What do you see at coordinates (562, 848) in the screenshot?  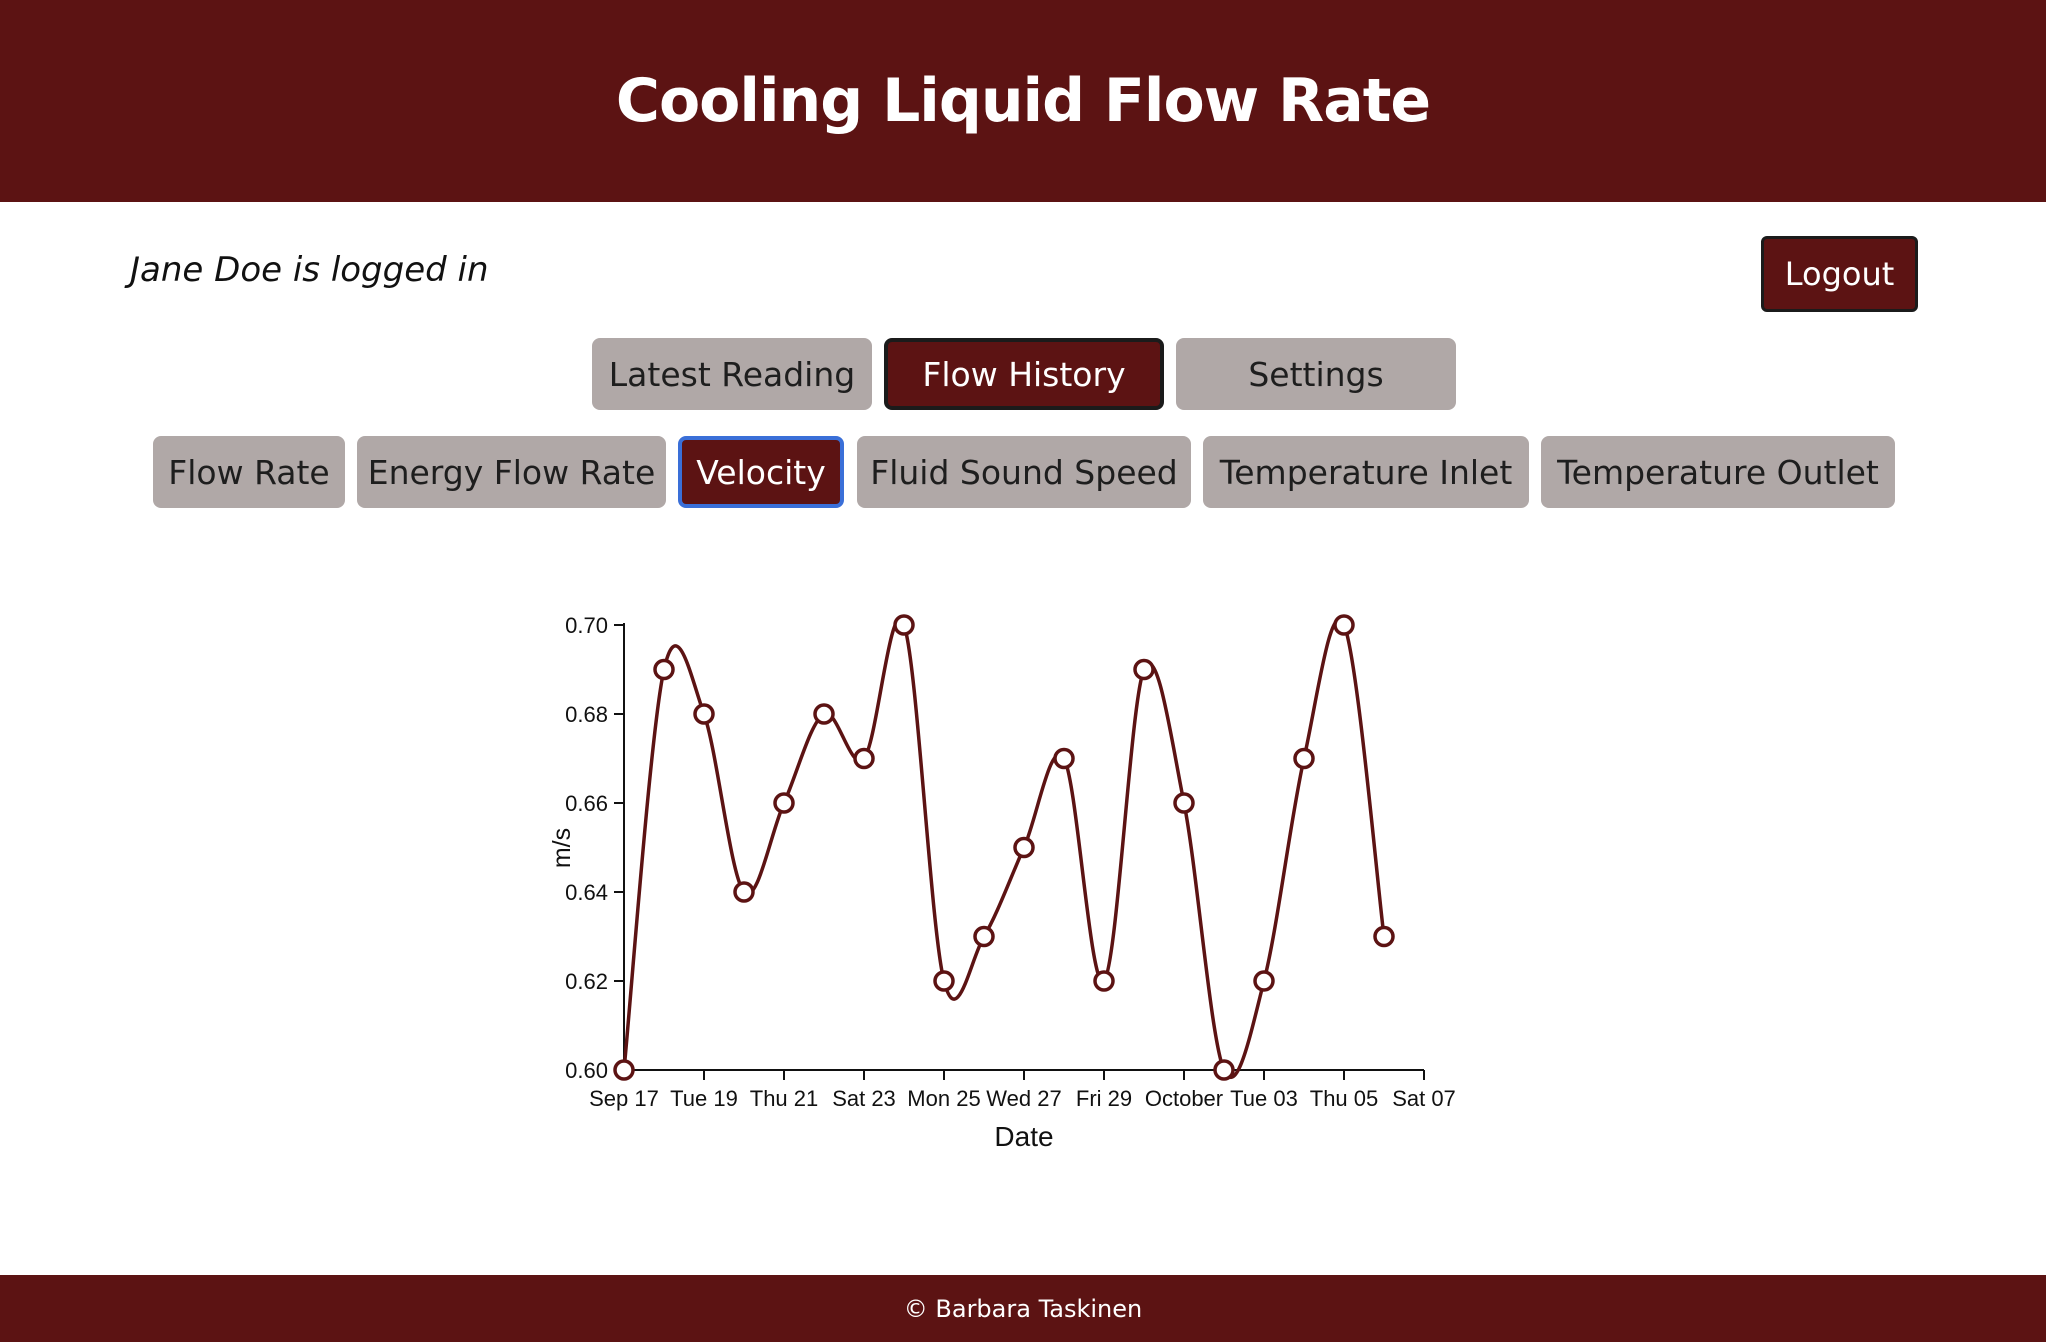 I see `y-axis-label: m/s` at bounding box center [562, 848].